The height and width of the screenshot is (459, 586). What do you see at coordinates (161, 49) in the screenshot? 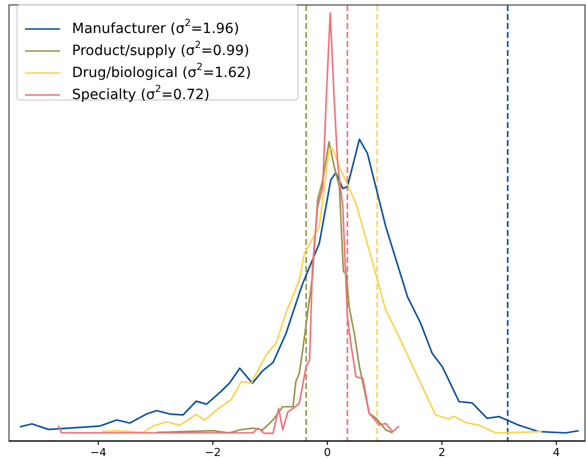
I see `legend-label: Product/supply (σ$^{2}$=0.99)` at bounding box center [161, 49].